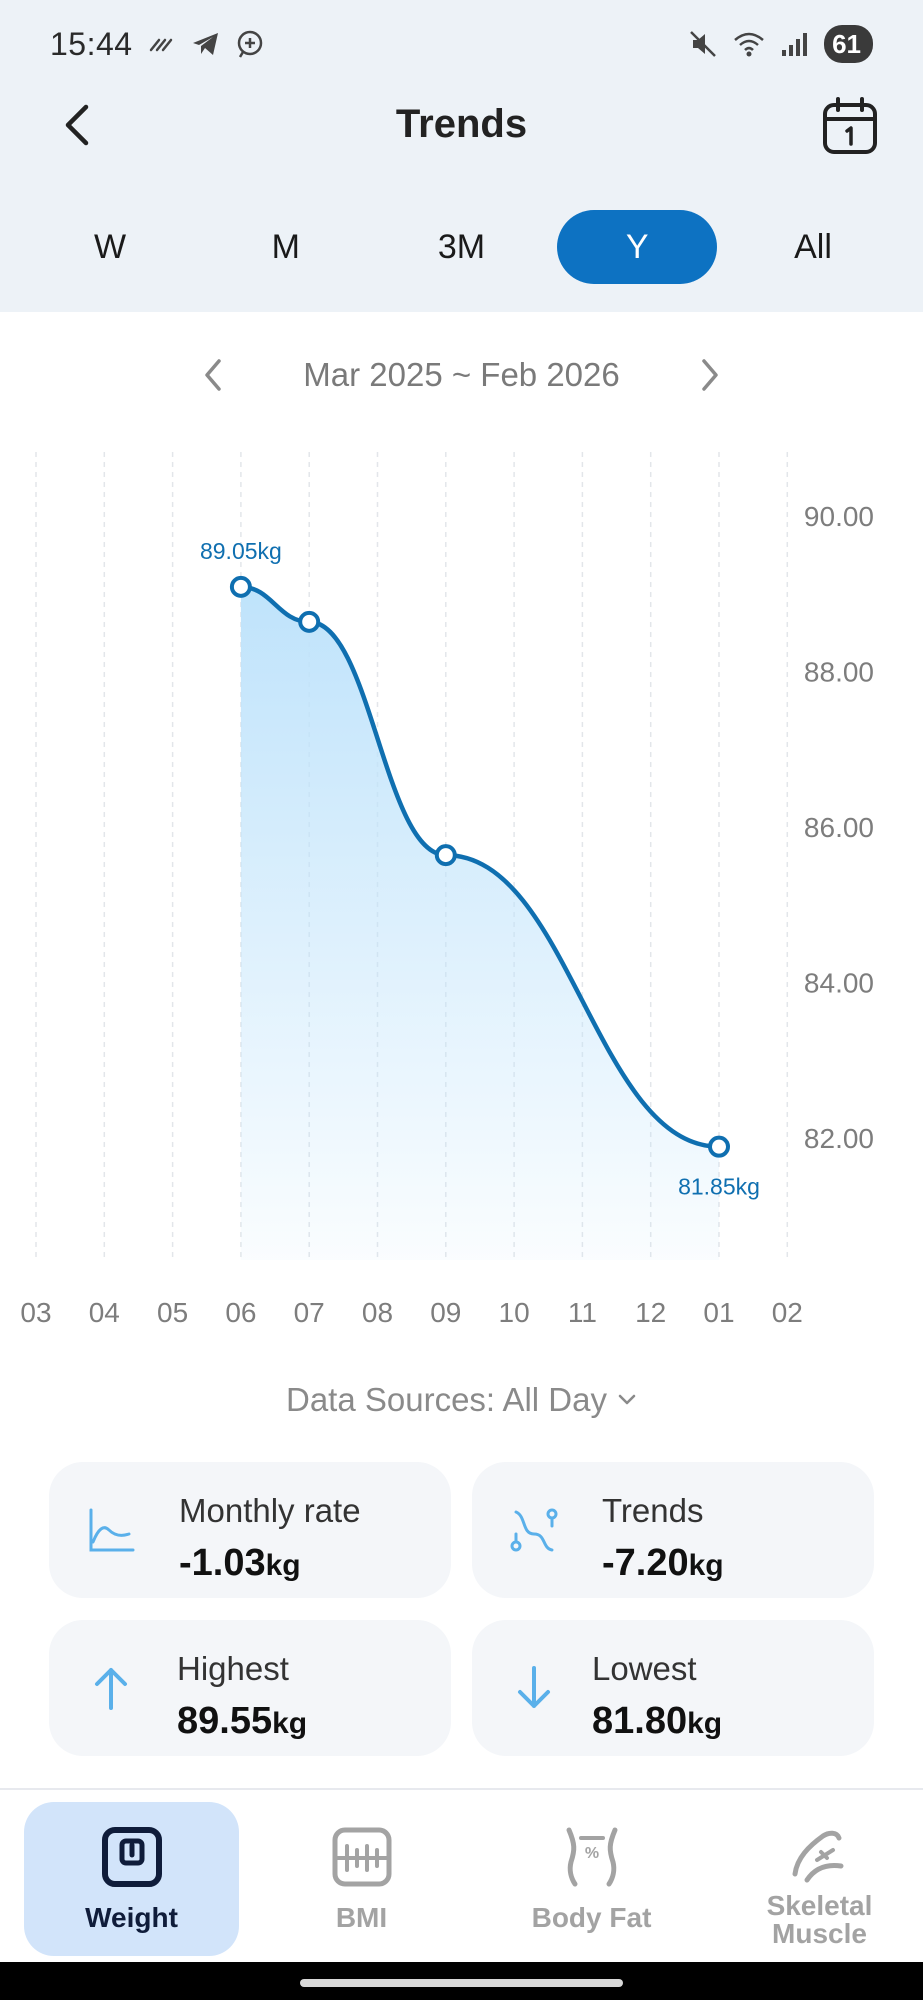  I want to click on telegram-icon, so click(205, 44).